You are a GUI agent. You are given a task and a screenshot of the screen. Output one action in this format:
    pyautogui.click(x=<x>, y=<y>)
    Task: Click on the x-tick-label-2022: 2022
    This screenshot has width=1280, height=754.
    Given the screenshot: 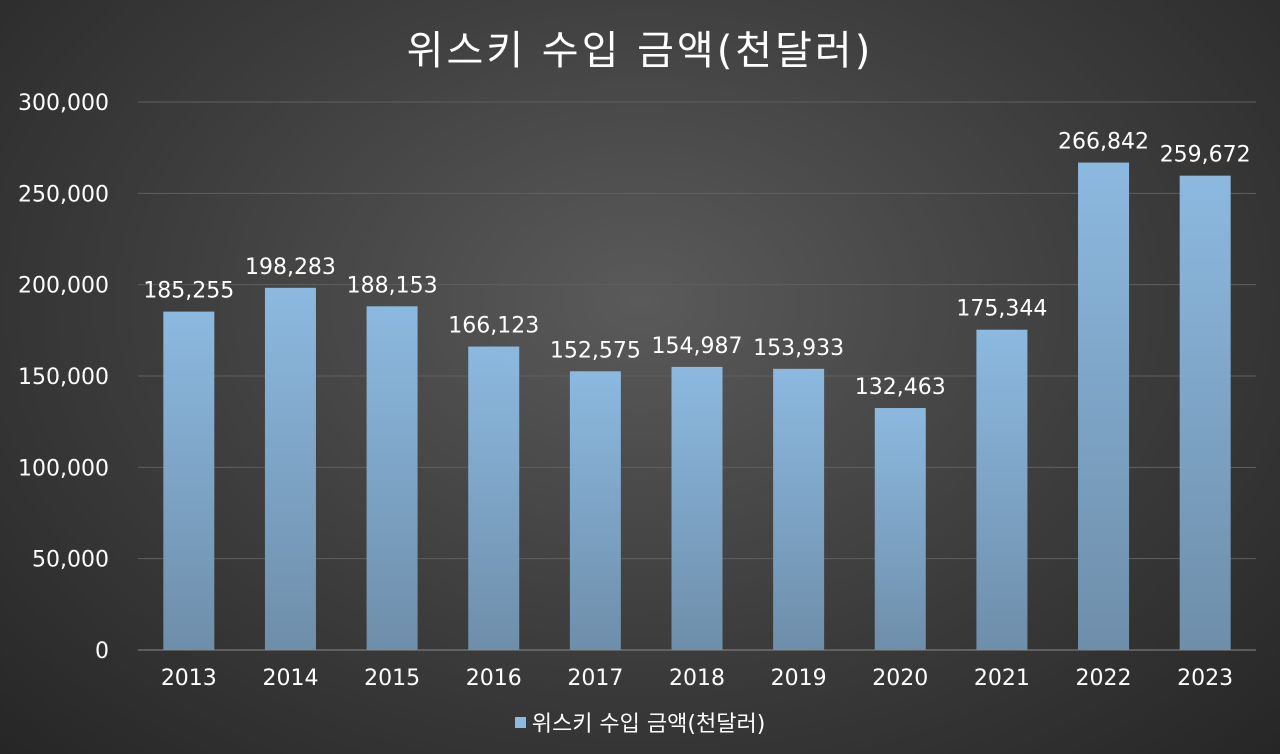 What is the action you would take?
    pyautogui.click(x=1104, y=678)
    